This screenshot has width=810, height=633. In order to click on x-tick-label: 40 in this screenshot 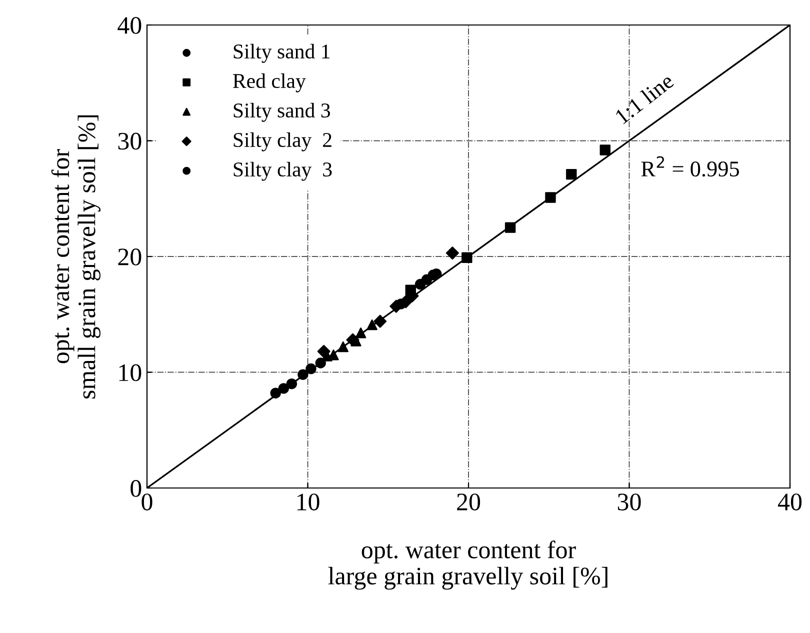, I will do `click(790, 502)`.